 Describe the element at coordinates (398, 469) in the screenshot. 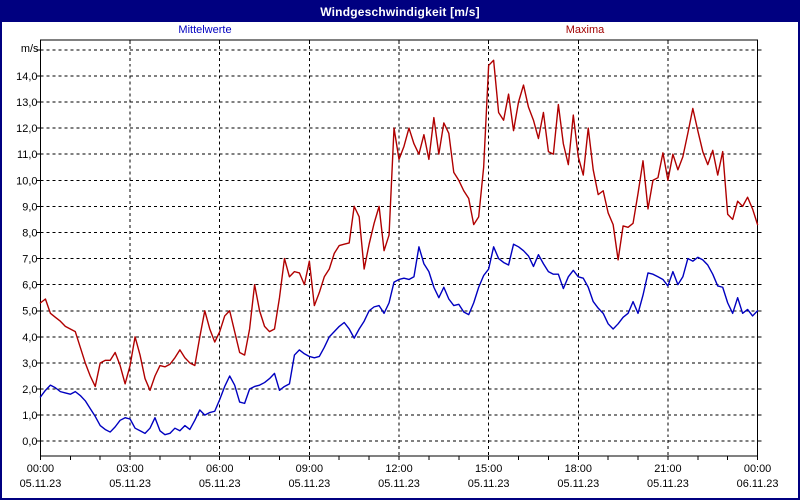

I see `x-tick-time-label: 12:00` at that location.